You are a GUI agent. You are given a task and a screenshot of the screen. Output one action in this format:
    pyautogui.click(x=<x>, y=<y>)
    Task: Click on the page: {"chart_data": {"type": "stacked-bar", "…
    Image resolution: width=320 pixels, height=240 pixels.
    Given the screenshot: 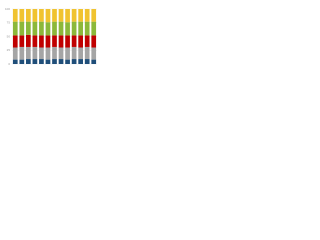 What is the action you would take?
    pyautogui.click(x=50, y=35)
    